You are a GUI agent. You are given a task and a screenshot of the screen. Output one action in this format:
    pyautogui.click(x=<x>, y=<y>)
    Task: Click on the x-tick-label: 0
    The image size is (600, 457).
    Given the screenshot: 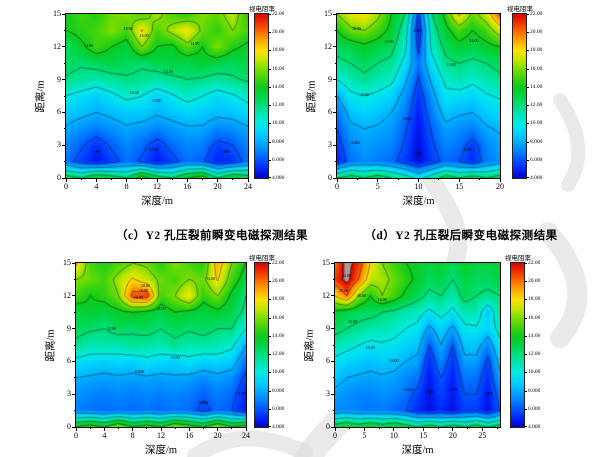 What is the action you would take?
    pyautogui.click(x=76, y=435)
    